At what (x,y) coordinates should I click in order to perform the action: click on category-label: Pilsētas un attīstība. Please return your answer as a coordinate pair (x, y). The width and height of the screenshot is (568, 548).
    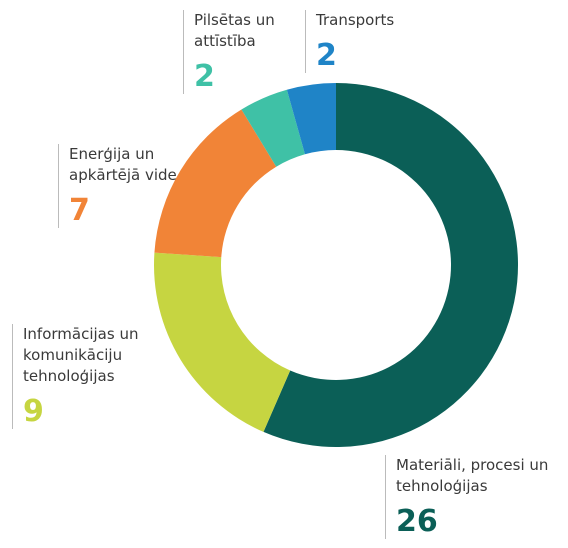
    Looking at the image, I should click on (234, 30).